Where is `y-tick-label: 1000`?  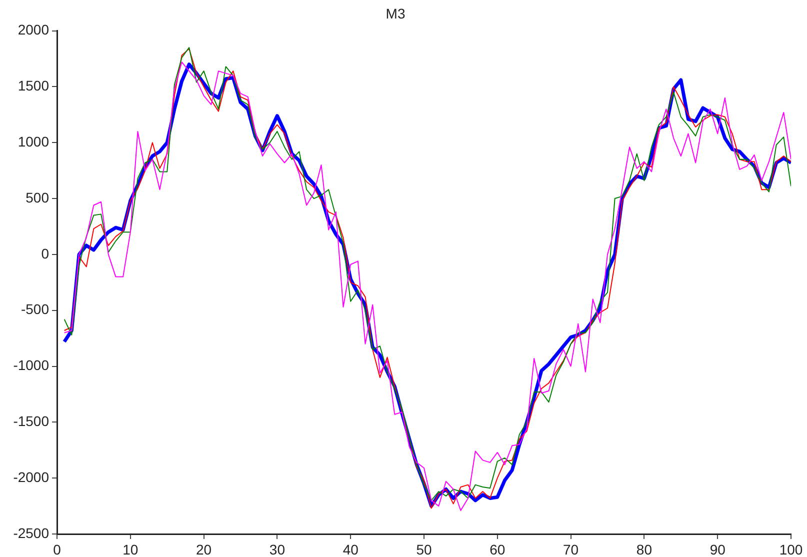 y-tick-label: 1000 is located at coordinates (34, 141).